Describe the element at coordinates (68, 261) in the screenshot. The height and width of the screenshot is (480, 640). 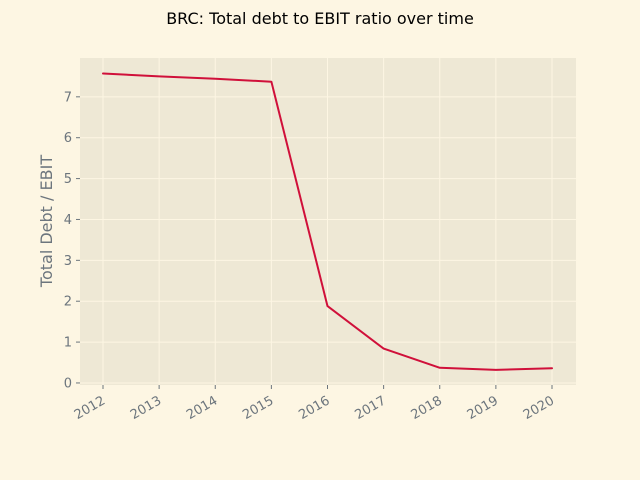
I see `y-tick-label: 3` at that location.